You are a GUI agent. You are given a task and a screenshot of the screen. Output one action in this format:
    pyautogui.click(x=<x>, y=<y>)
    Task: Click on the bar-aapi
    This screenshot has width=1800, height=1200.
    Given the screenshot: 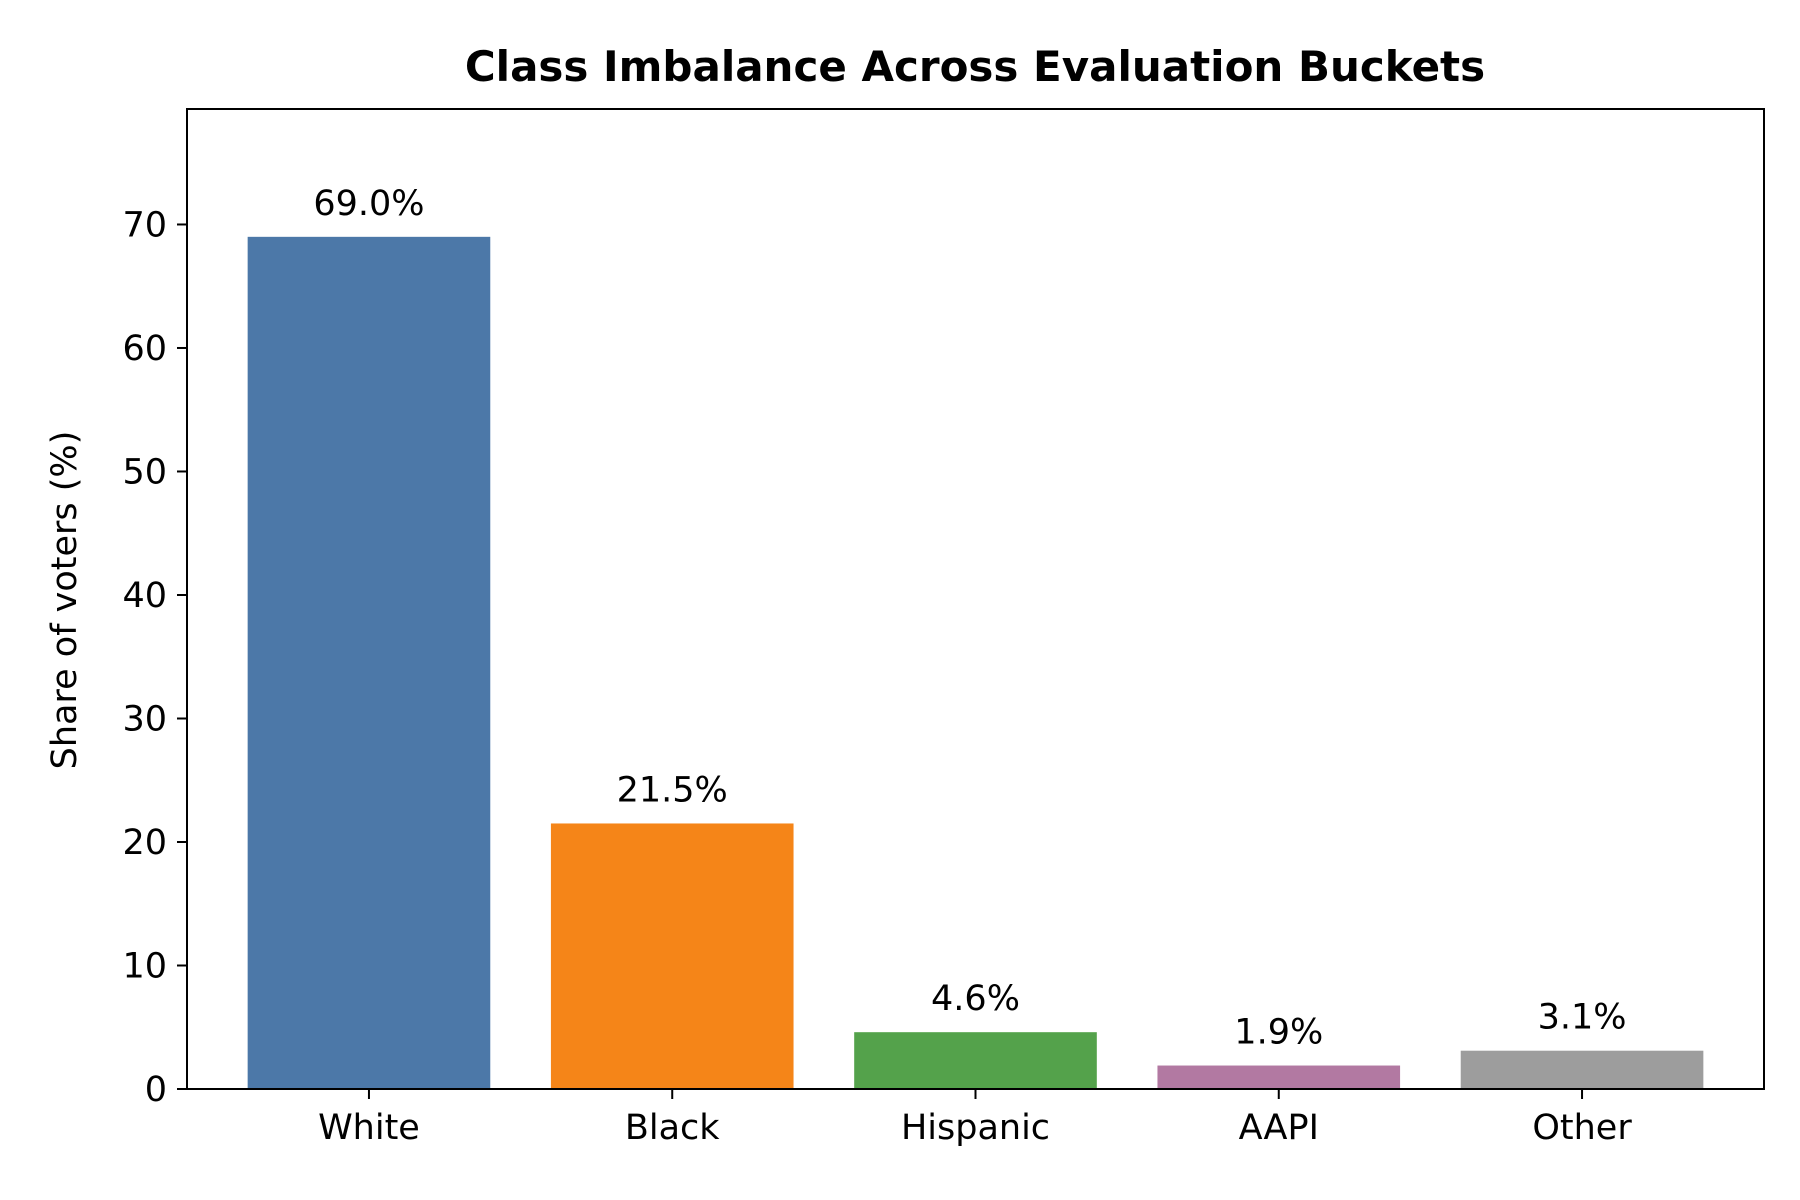 What is the action you would take?
    pyautogui.click(x=1279, y=1077)
    